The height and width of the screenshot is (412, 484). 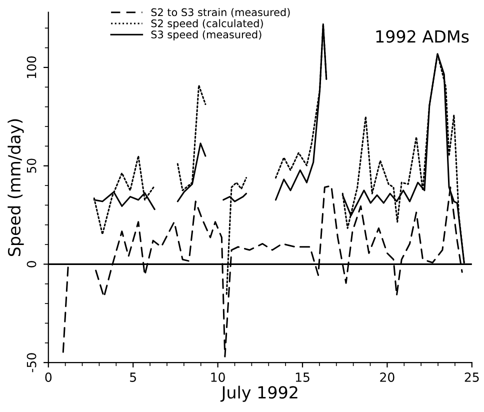 I want to click on y-axis-title: Speed (mm/day), so click(x=16, y=187).